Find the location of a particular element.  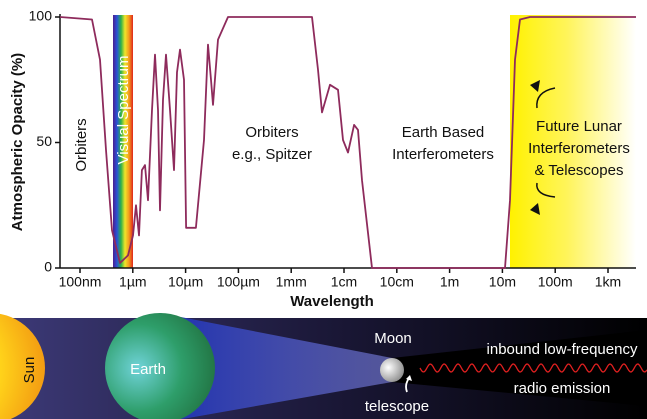

y-tick-label: 100 is located at coordinates (41, 16).